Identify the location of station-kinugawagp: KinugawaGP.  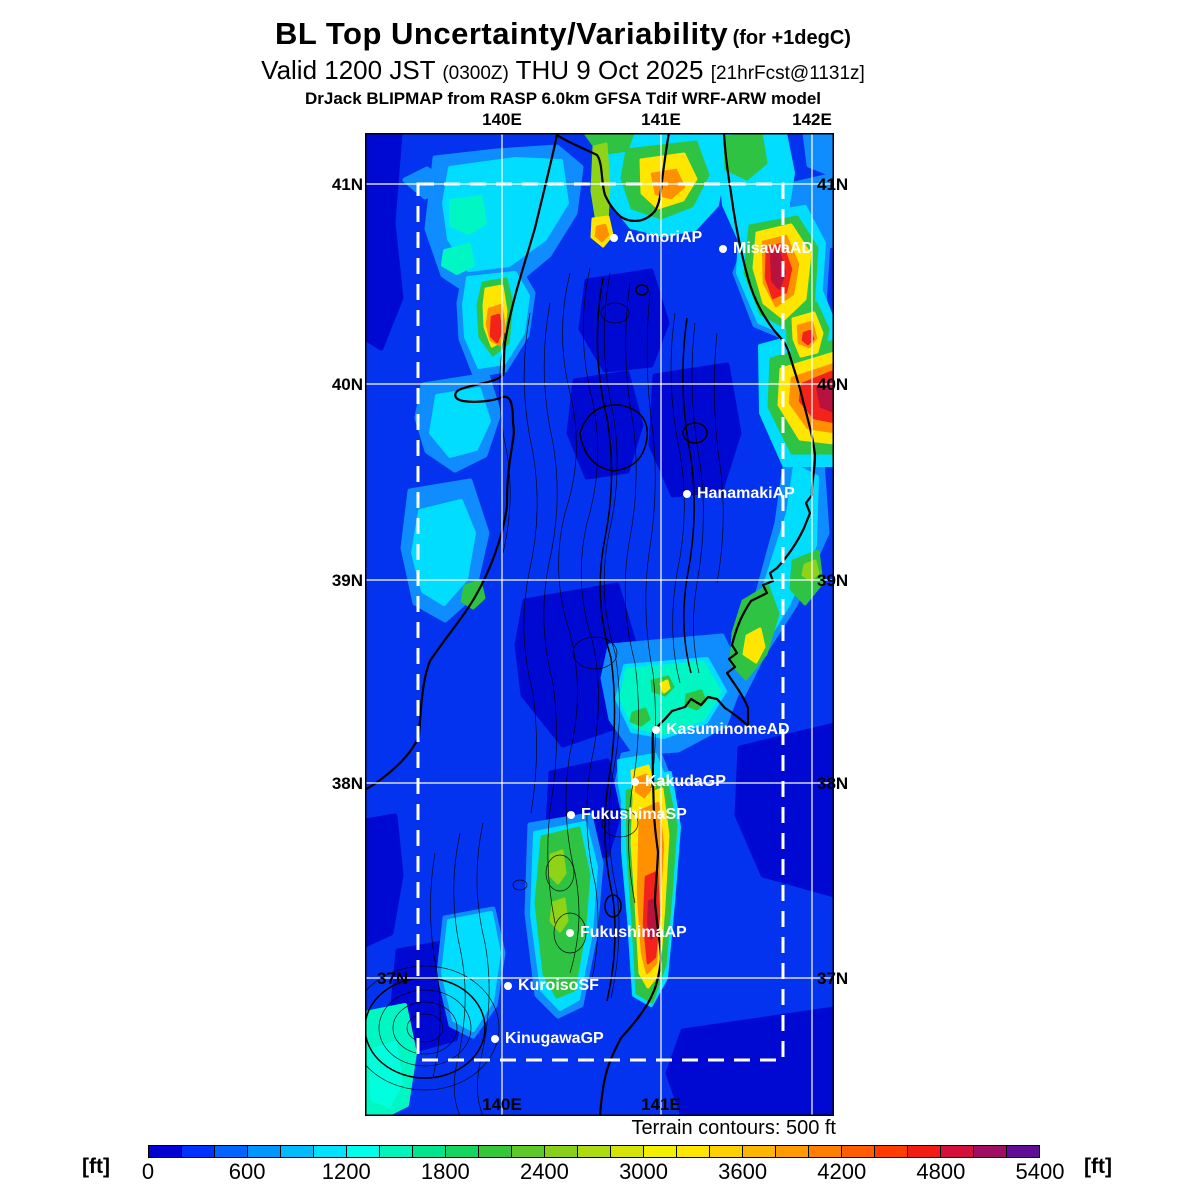
(547, 1039).